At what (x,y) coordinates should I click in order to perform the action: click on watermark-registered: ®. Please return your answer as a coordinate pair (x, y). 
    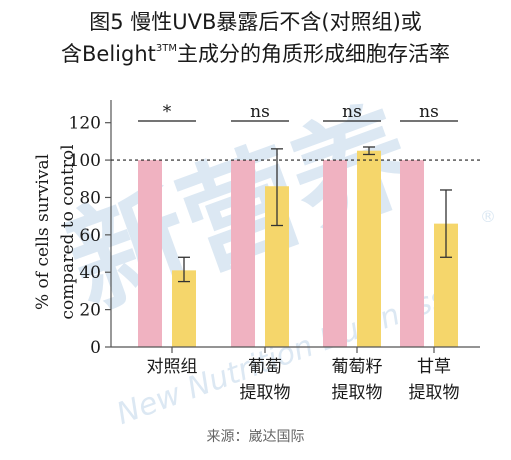
    Looking at the image, I should click on (488, 216).